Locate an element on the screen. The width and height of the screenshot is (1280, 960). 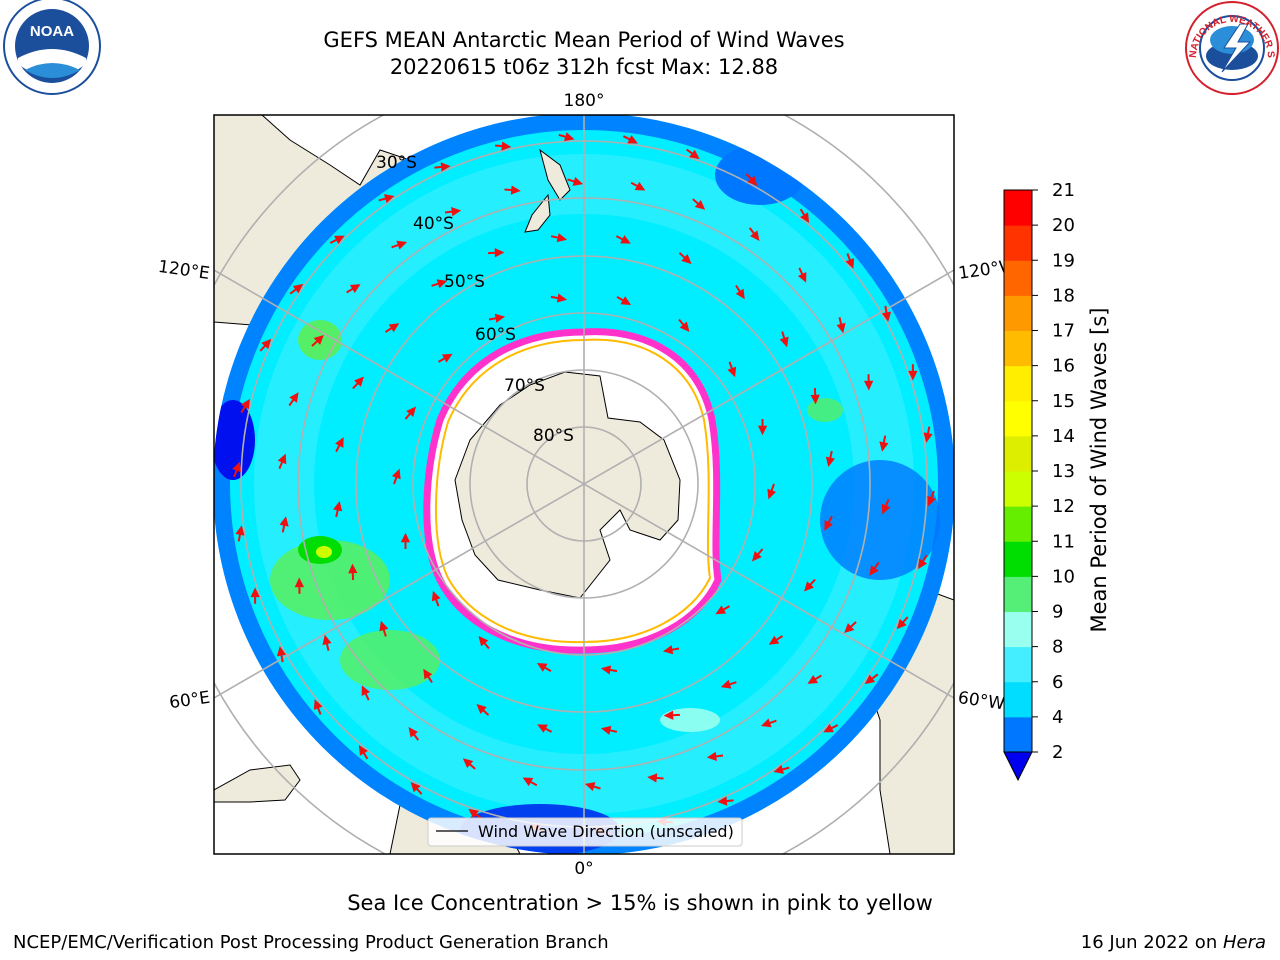
lat-label-40s: 40°S is located at coordinates (433, 224).